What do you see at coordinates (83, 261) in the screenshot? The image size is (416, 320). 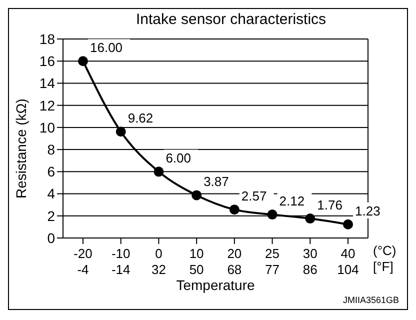 I see `x-tick-label: -20 -4` at bounding box center [83, 261].